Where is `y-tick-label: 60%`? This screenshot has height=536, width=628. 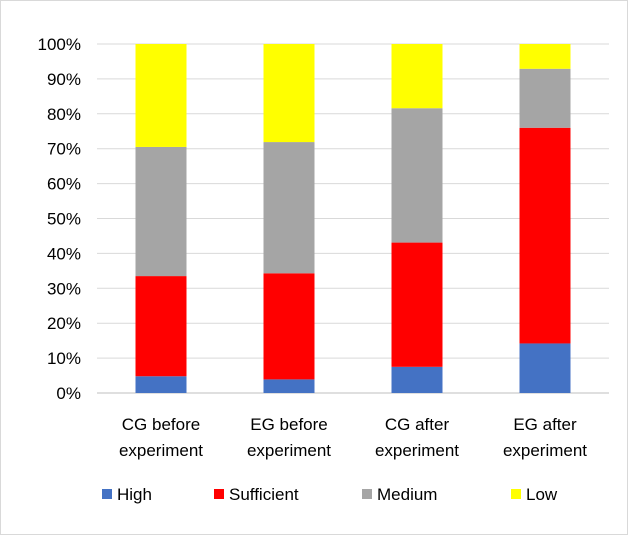
y-tick-label: 60% is located at coordinates (64, 184).